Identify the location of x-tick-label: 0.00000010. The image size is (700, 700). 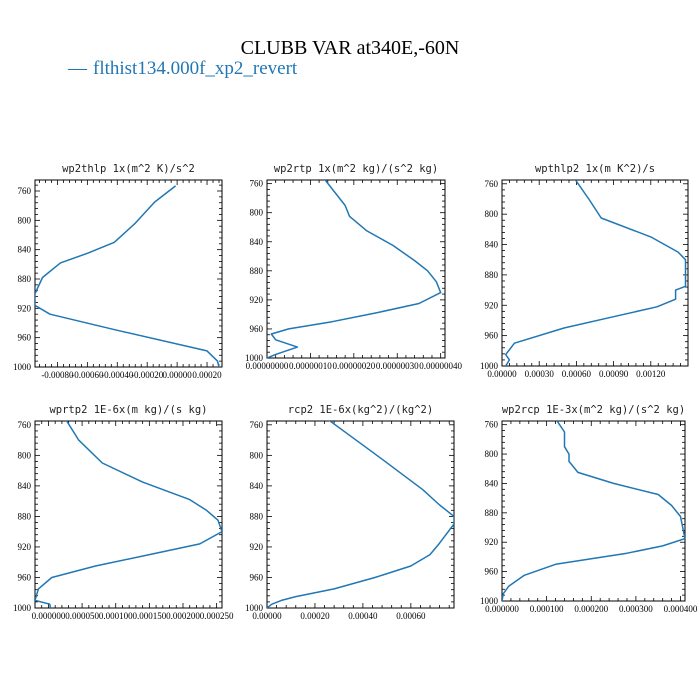
(310, 366).